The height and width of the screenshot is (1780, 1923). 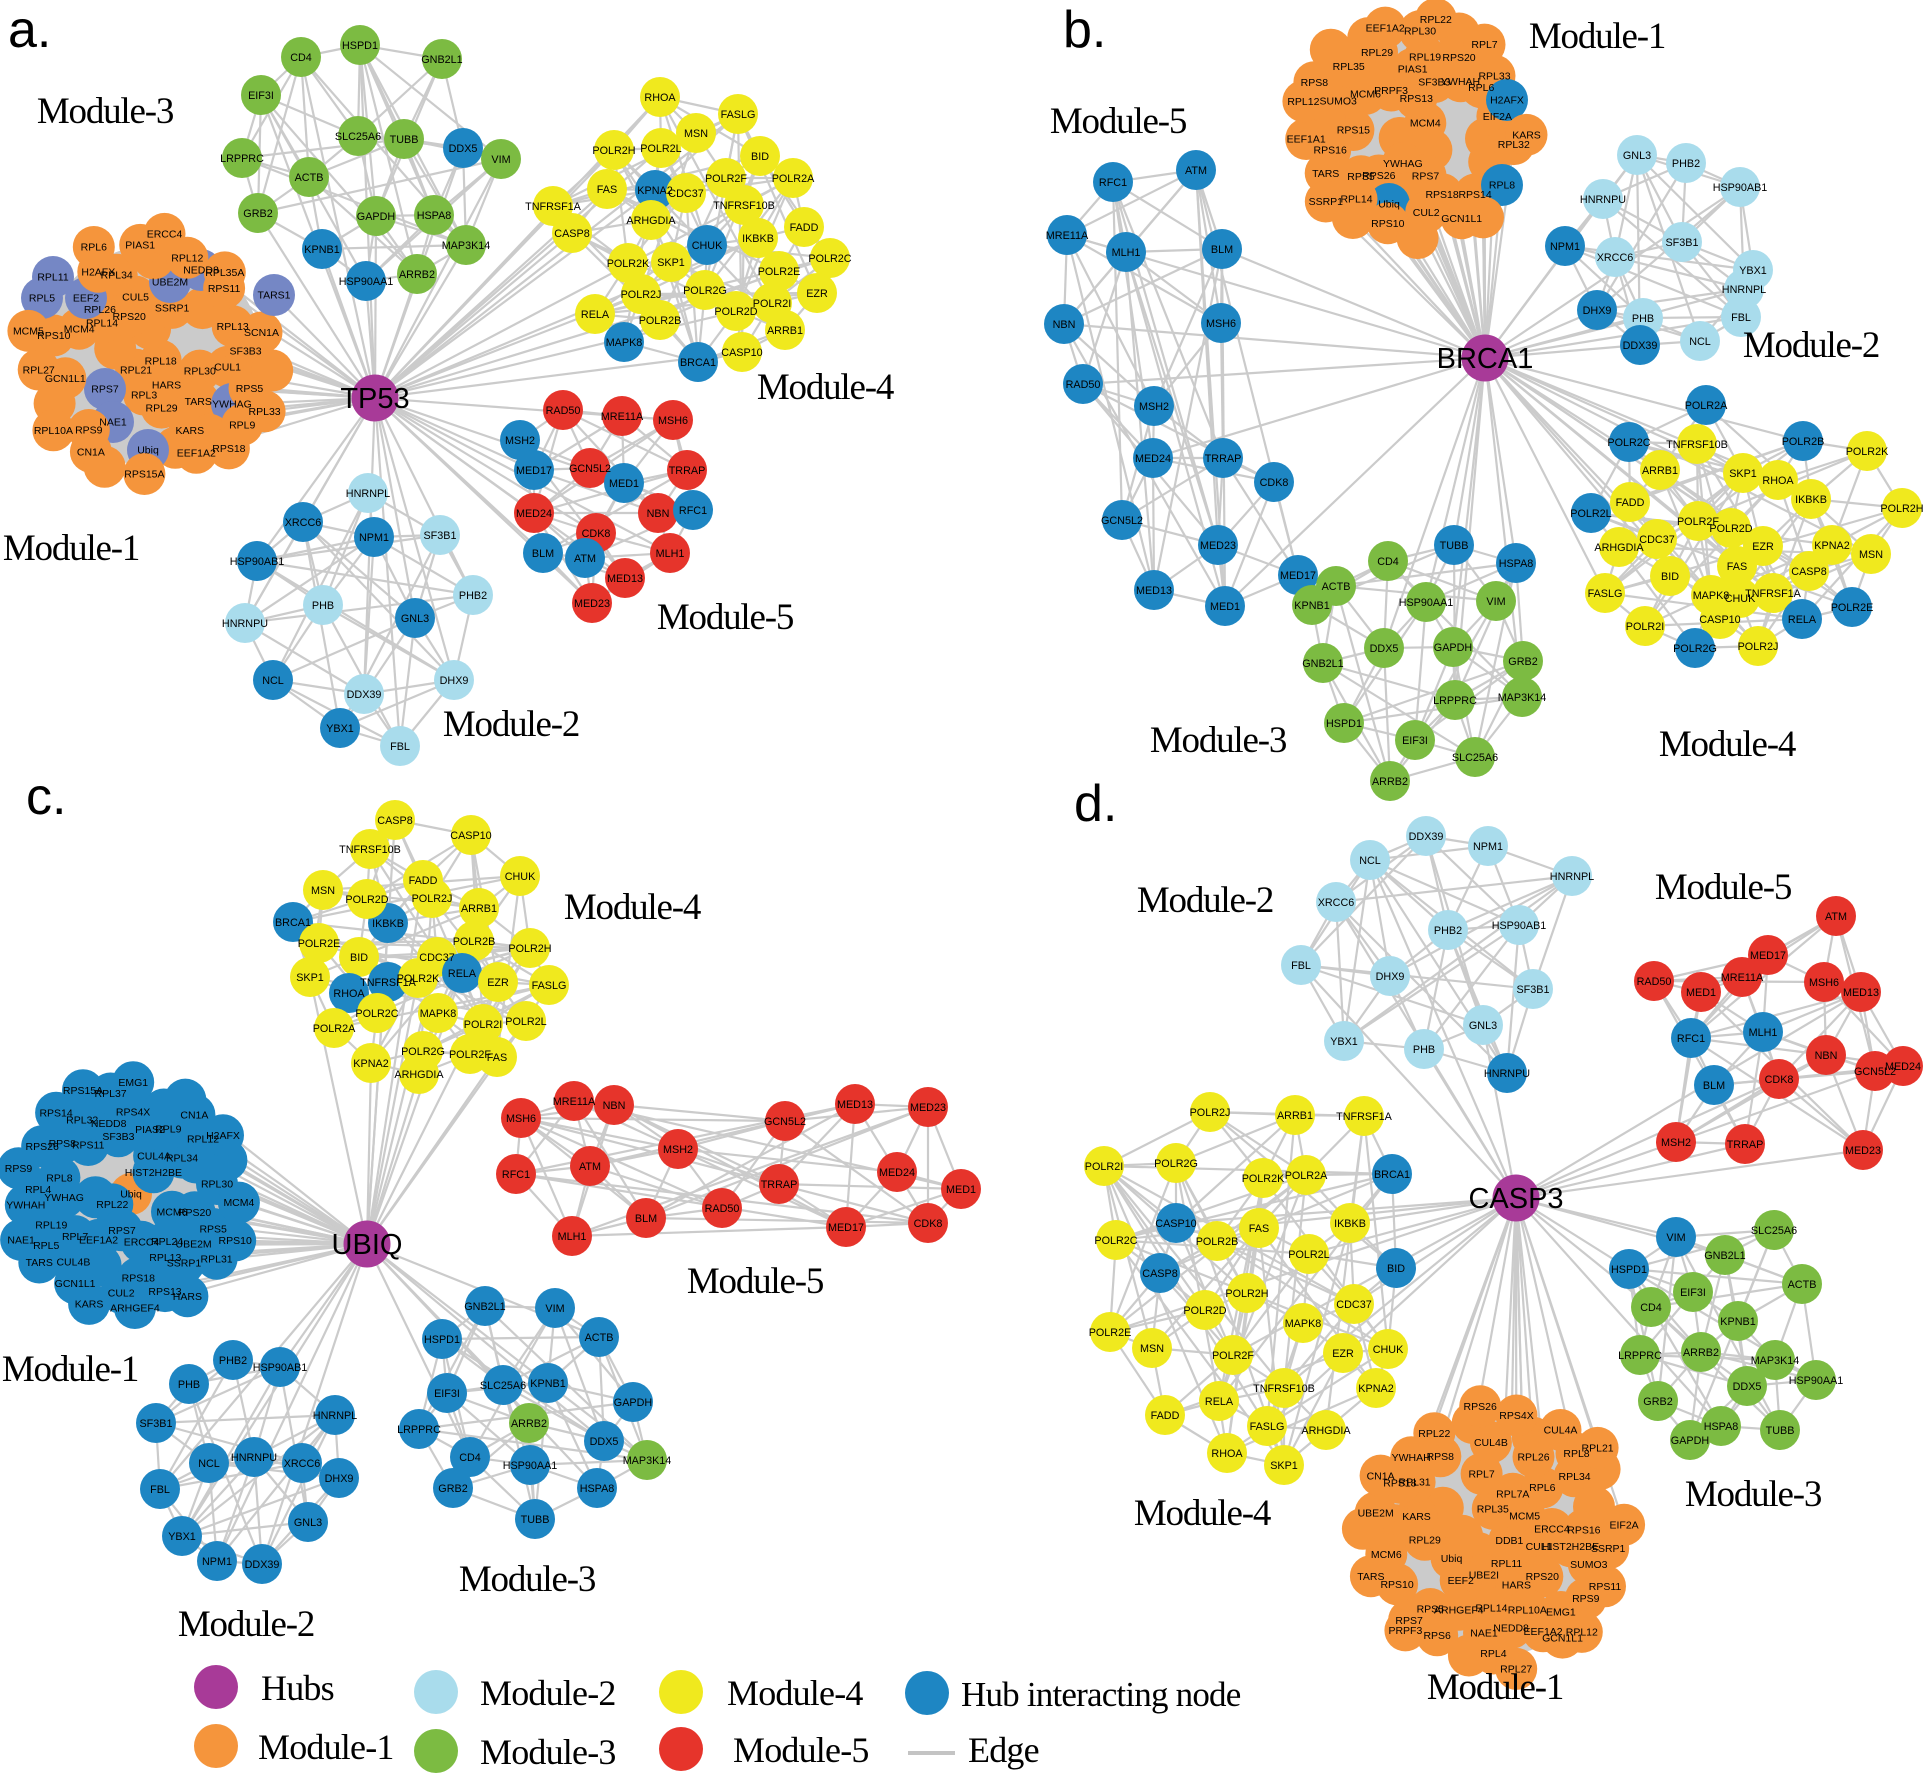 What do you see at coordinates (1330, 151) in the screenshot?
I see `svg-text: RPS16` at bounding box center [1330, 151].